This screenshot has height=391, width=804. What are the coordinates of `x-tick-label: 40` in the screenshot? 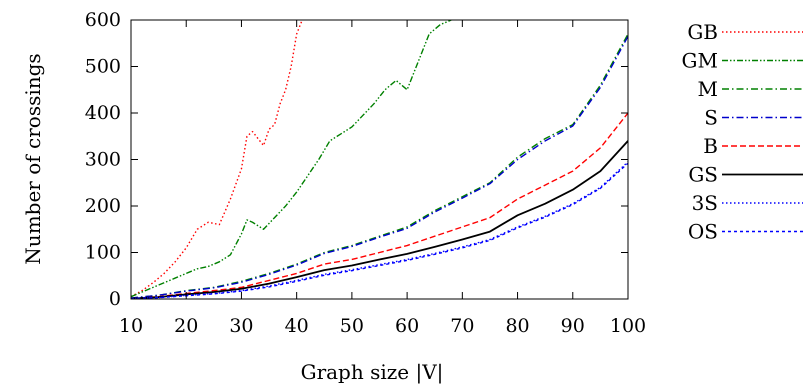 It's located at (297, 326).